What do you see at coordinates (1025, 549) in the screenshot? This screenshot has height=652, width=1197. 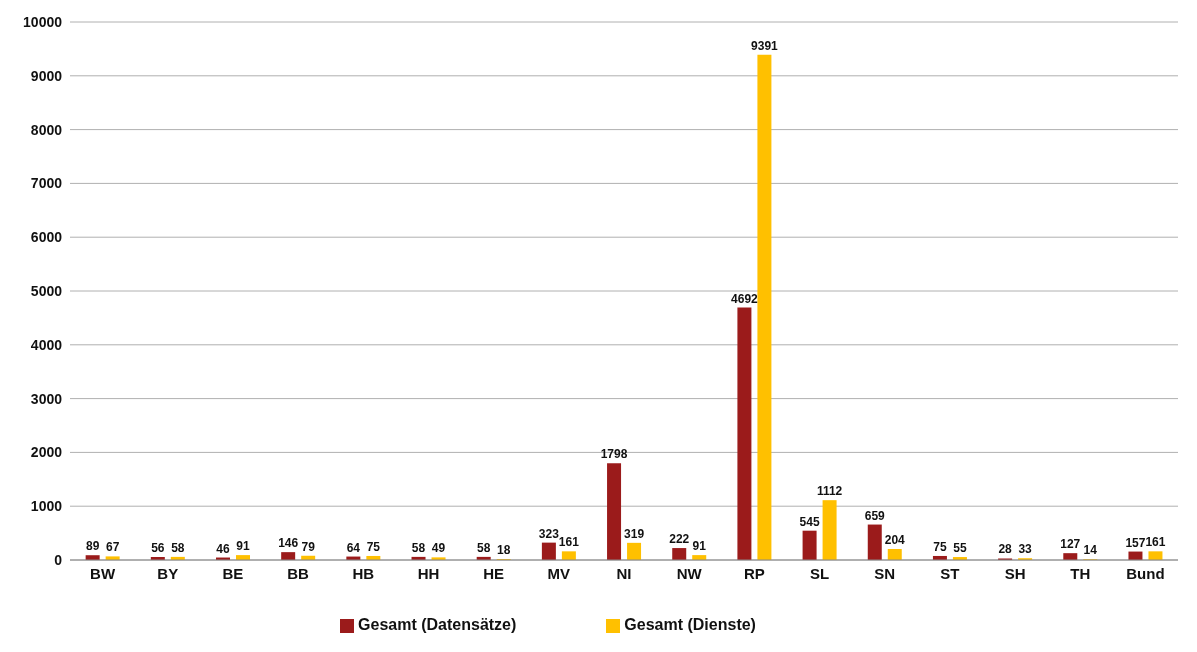 I see `data-label: 33` at bounding box center [1025, 549].